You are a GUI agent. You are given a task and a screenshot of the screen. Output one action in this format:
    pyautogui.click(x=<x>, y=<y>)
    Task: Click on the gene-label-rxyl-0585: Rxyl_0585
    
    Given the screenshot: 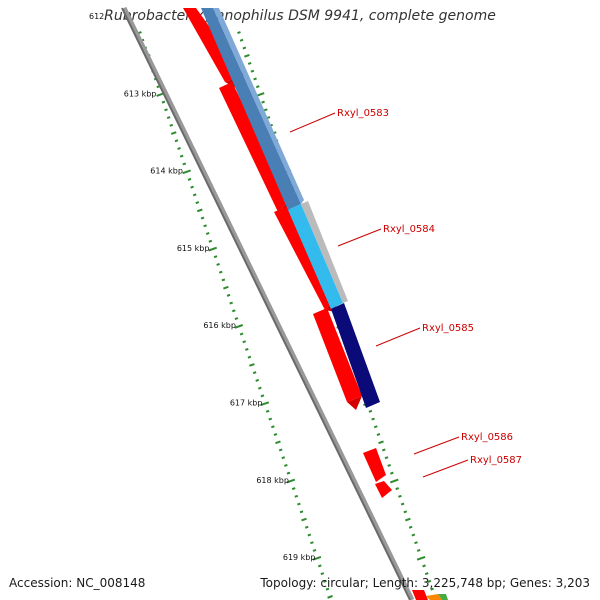 What is the action you would take?
    pyautogui.click(x=448, y=328)
    